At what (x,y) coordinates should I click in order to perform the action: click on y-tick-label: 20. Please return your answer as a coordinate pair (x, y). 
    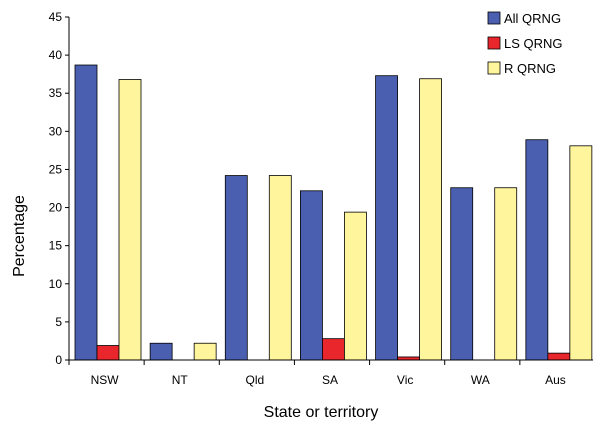
    Looking at the image, I should click on (56, 208).